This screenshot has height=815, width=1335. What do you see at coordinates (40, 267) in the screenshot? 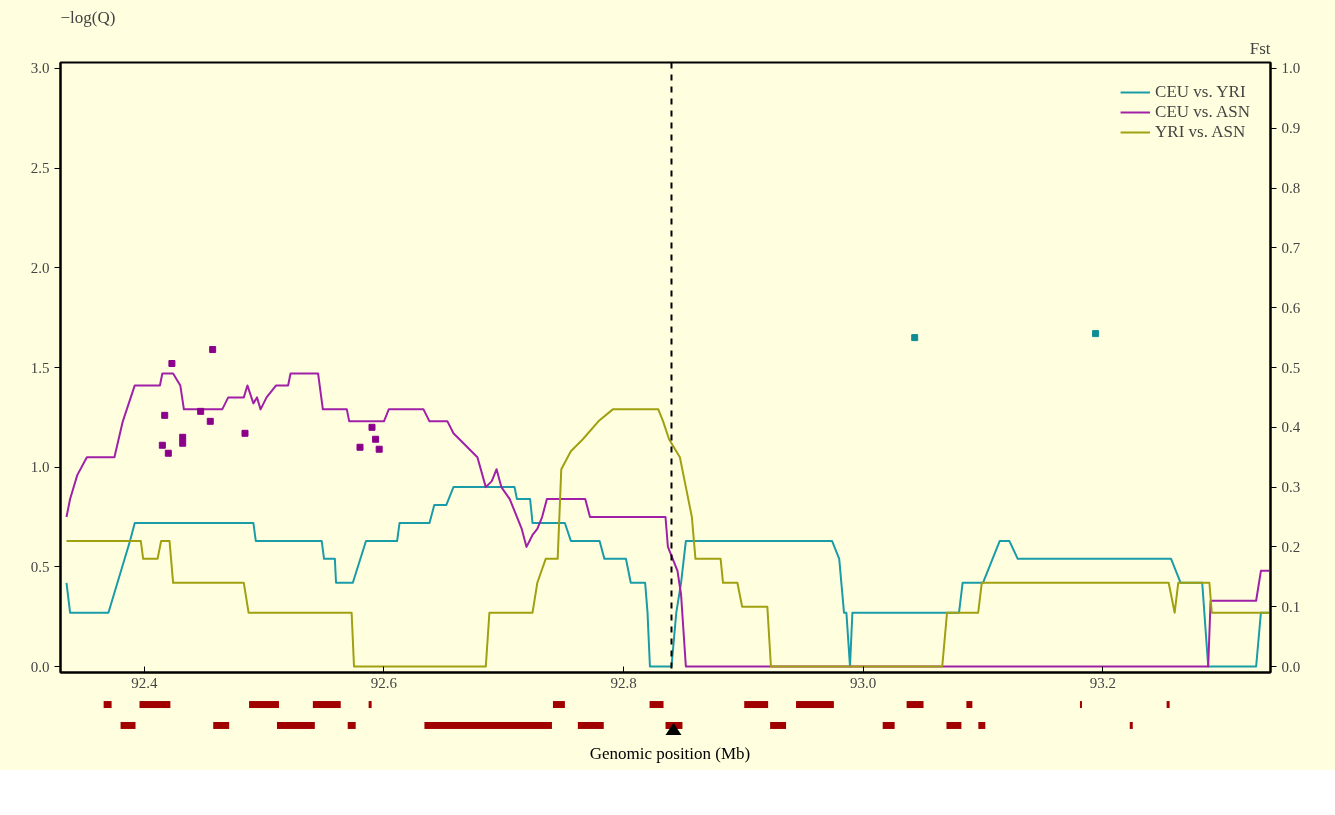
I see `y-tick-label: 2.0` at bounding box center [40, 267].